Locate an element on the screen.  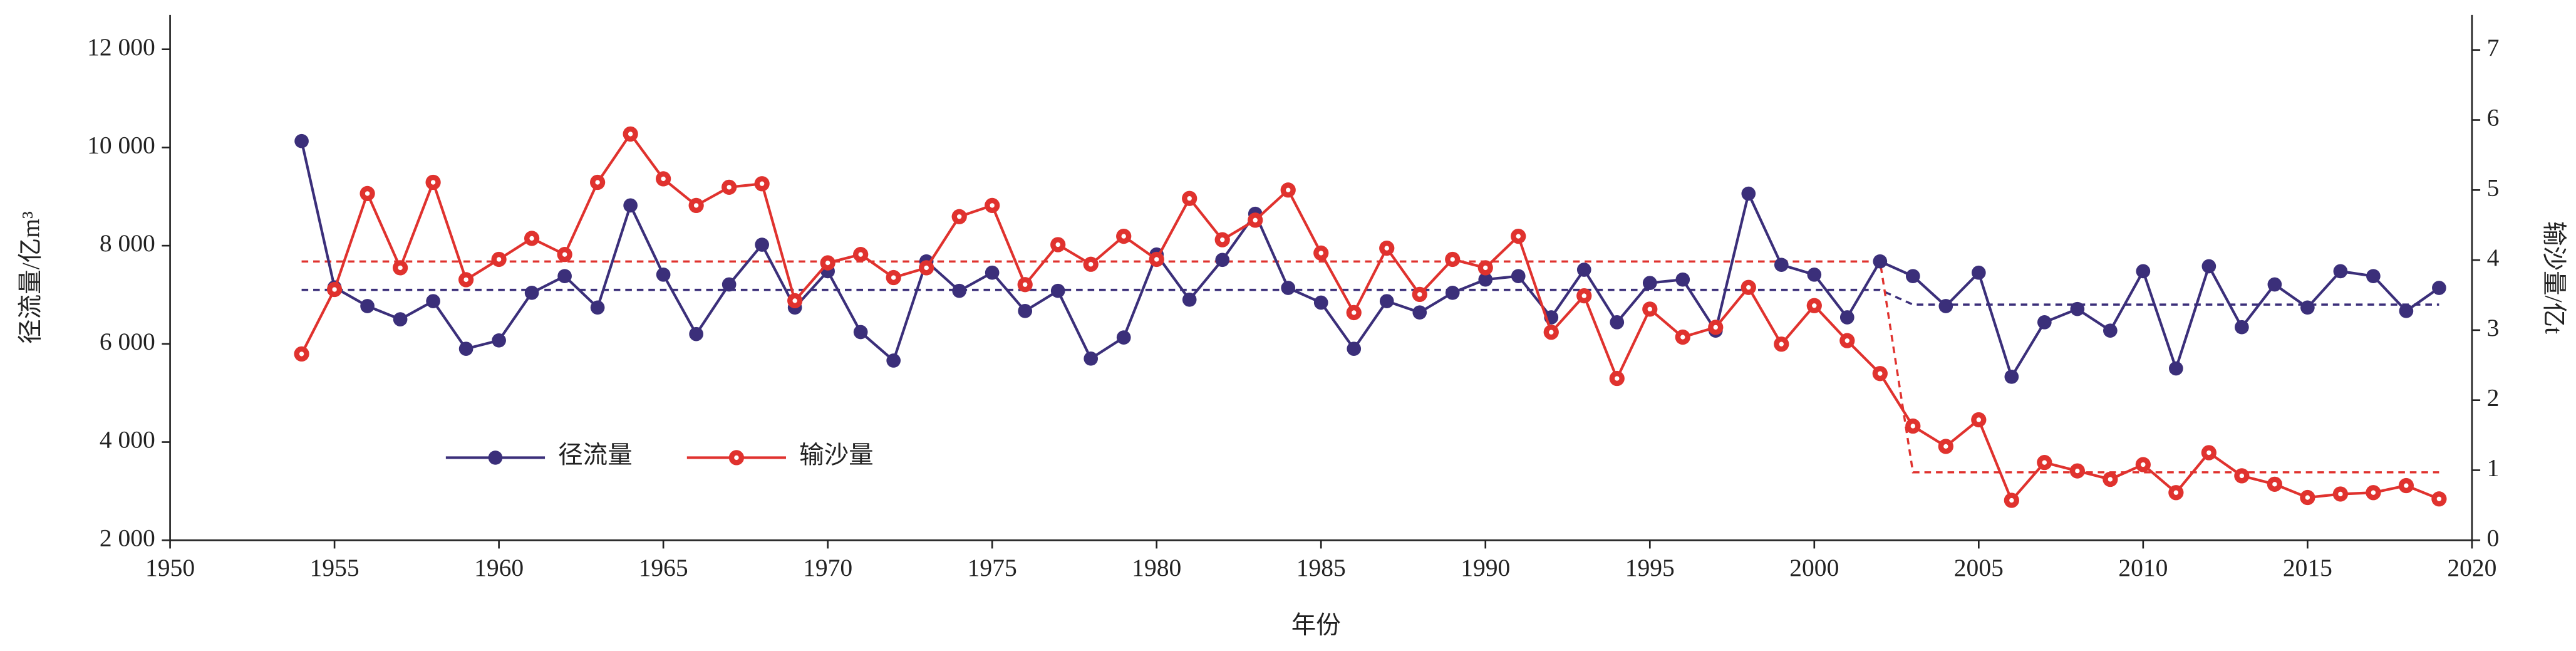
y2-tick-label: 2 is located at coordinates (2493, 398).